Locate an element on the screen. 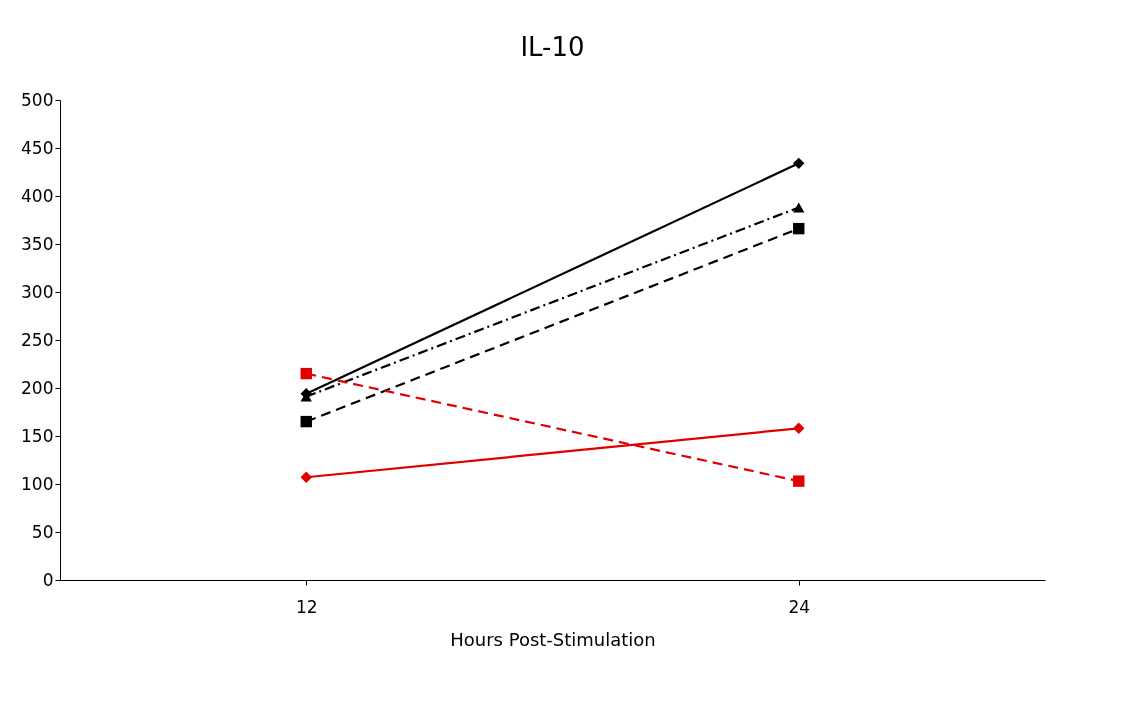 The image size is (1128, 713). y-tick-label: 400 is located at coordinates (37, 195).